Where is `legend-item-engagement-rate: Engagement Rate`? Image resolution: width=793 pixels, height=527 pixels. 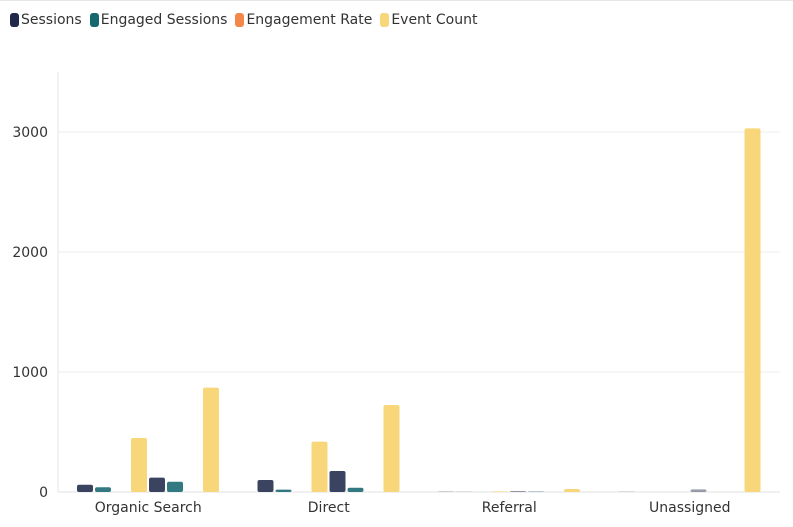 legend-item-engagement-rate: Engagement Rate is located at coordinates (303, 20).